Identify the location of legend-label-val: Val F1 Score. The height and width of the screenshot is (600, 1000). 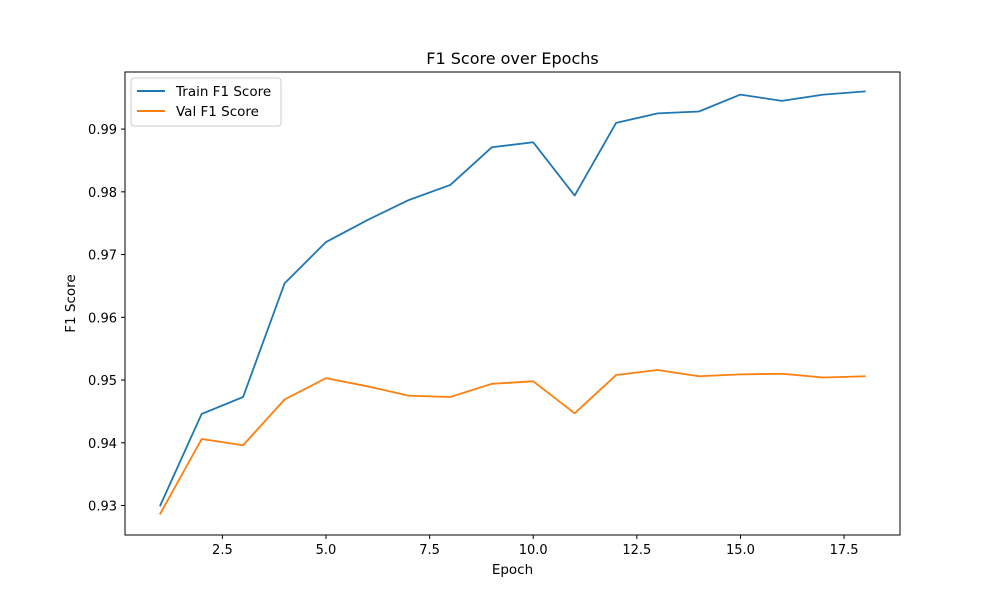
(217, 112).